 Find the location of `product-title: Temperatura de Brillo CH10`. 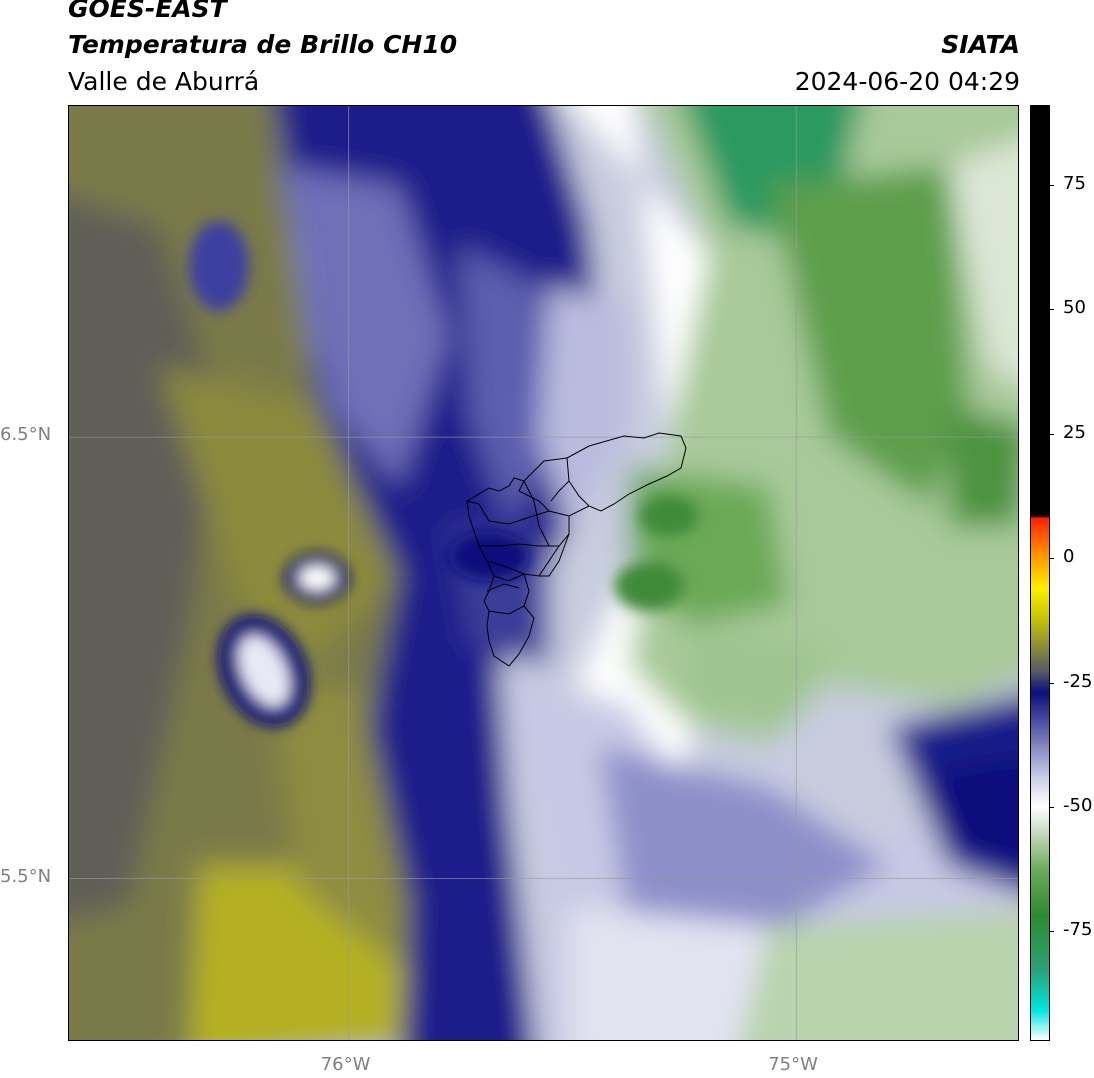

product-title: Temperatura de Brillo CH10 is located at coordinates (263, 44).